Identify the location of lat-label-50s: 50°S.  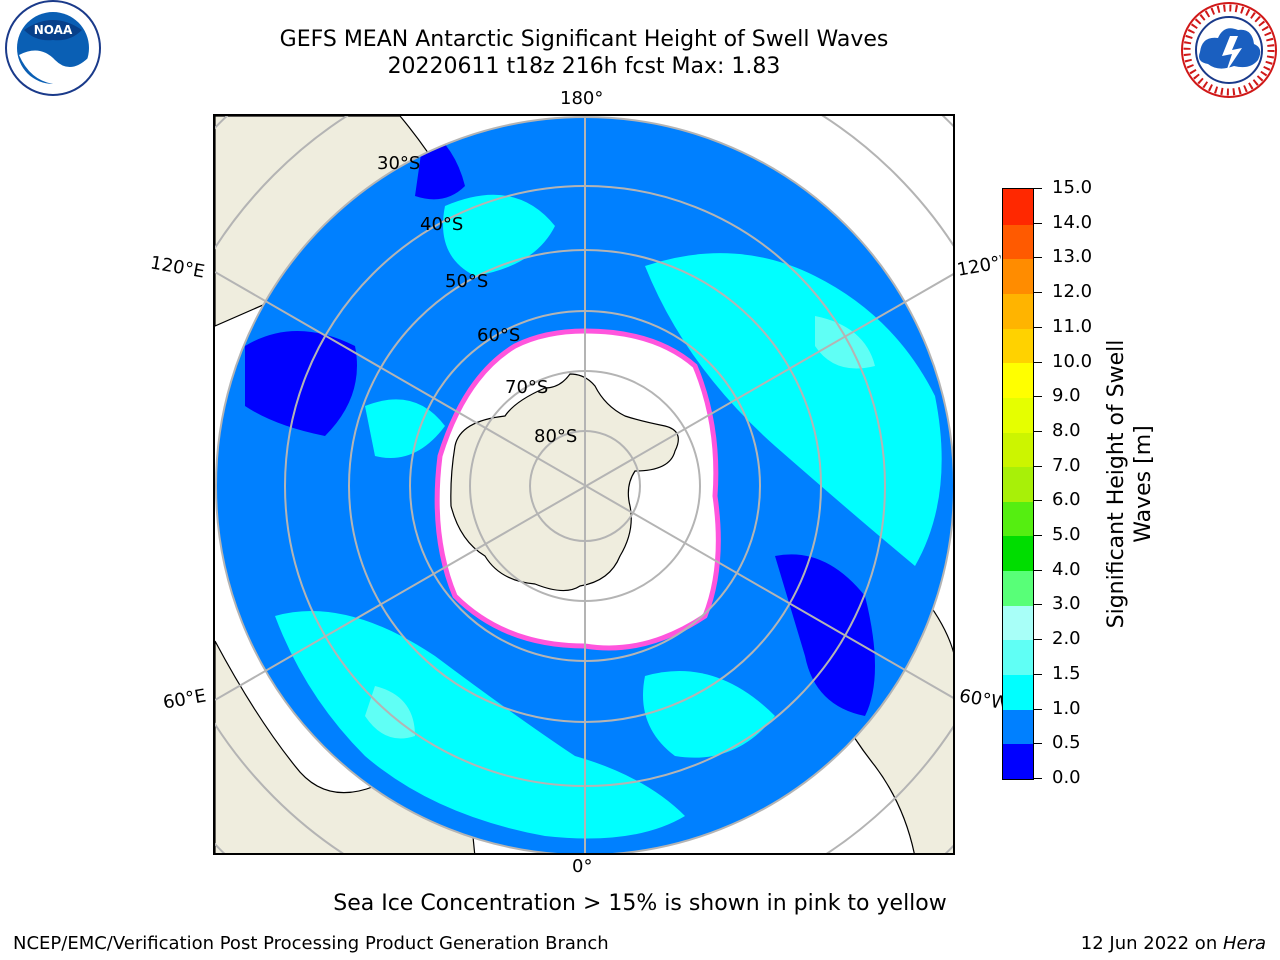
(467, 281).